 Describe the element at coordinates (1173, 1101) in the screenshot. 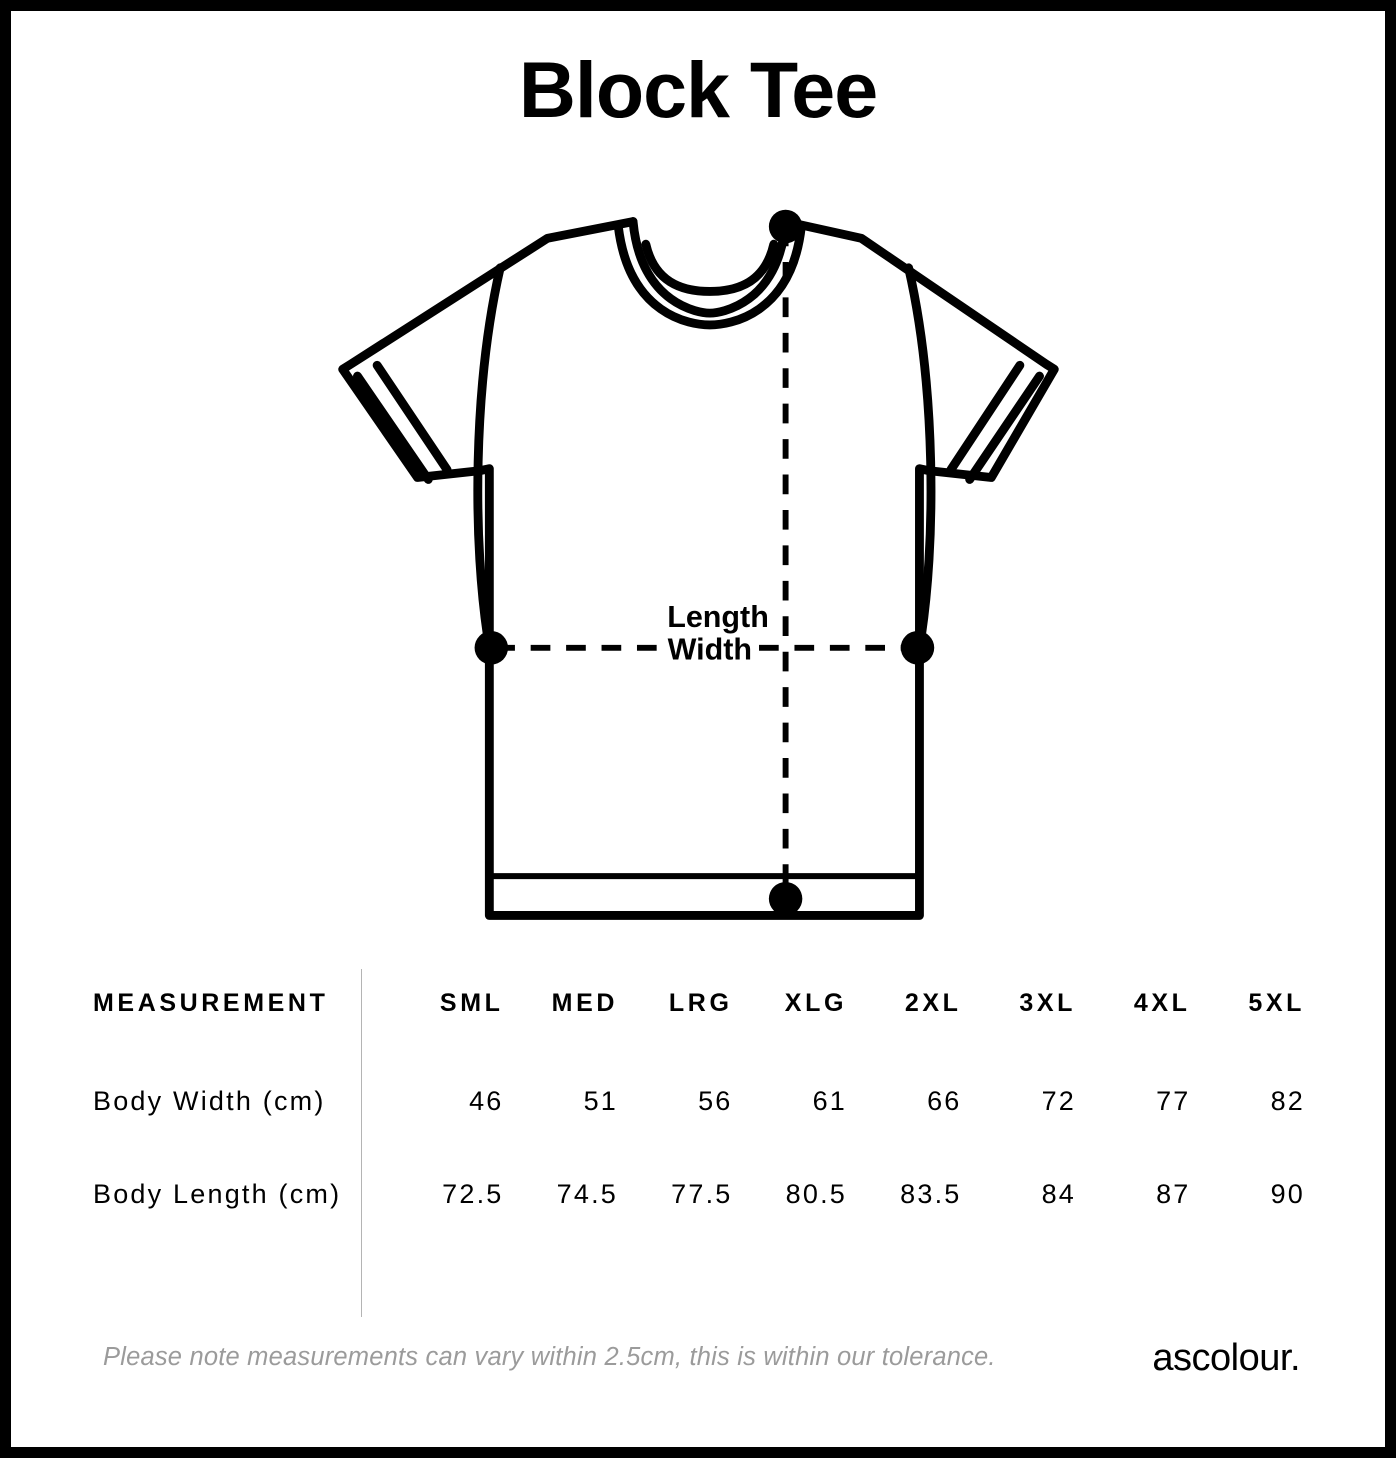

I see `cell-body-width-4xl: 77` at that location.